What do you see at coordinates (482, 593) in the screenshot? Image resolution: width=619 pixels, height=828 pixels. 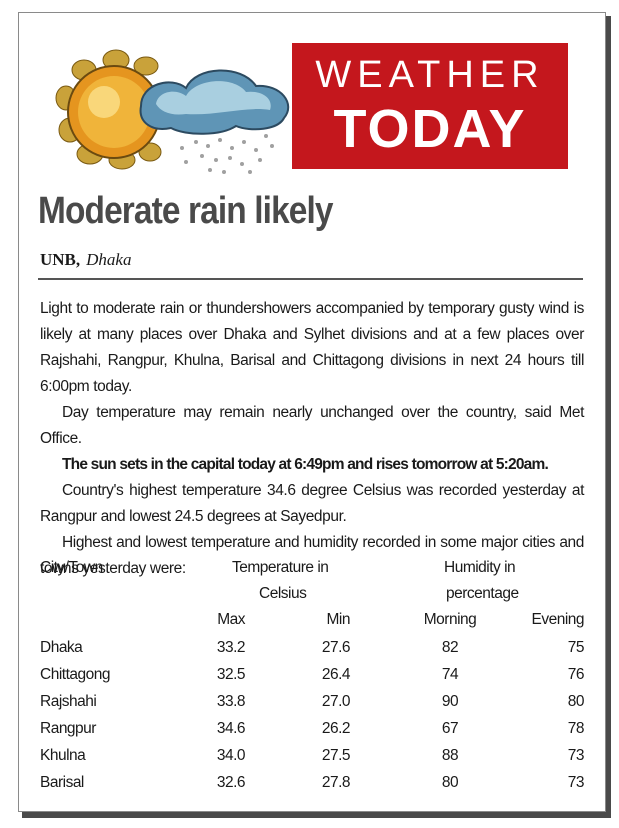 I see `header-humidity-line2: percentage` at bounding box center [482, 593].